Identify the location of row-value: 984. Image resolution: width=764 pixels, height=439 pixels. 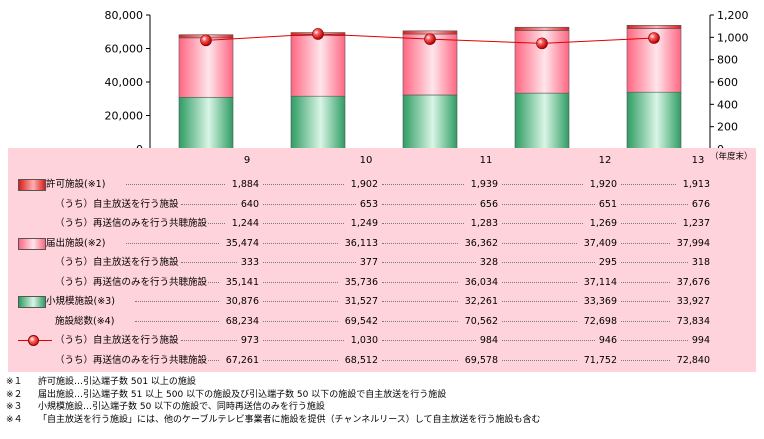
(488, 340).